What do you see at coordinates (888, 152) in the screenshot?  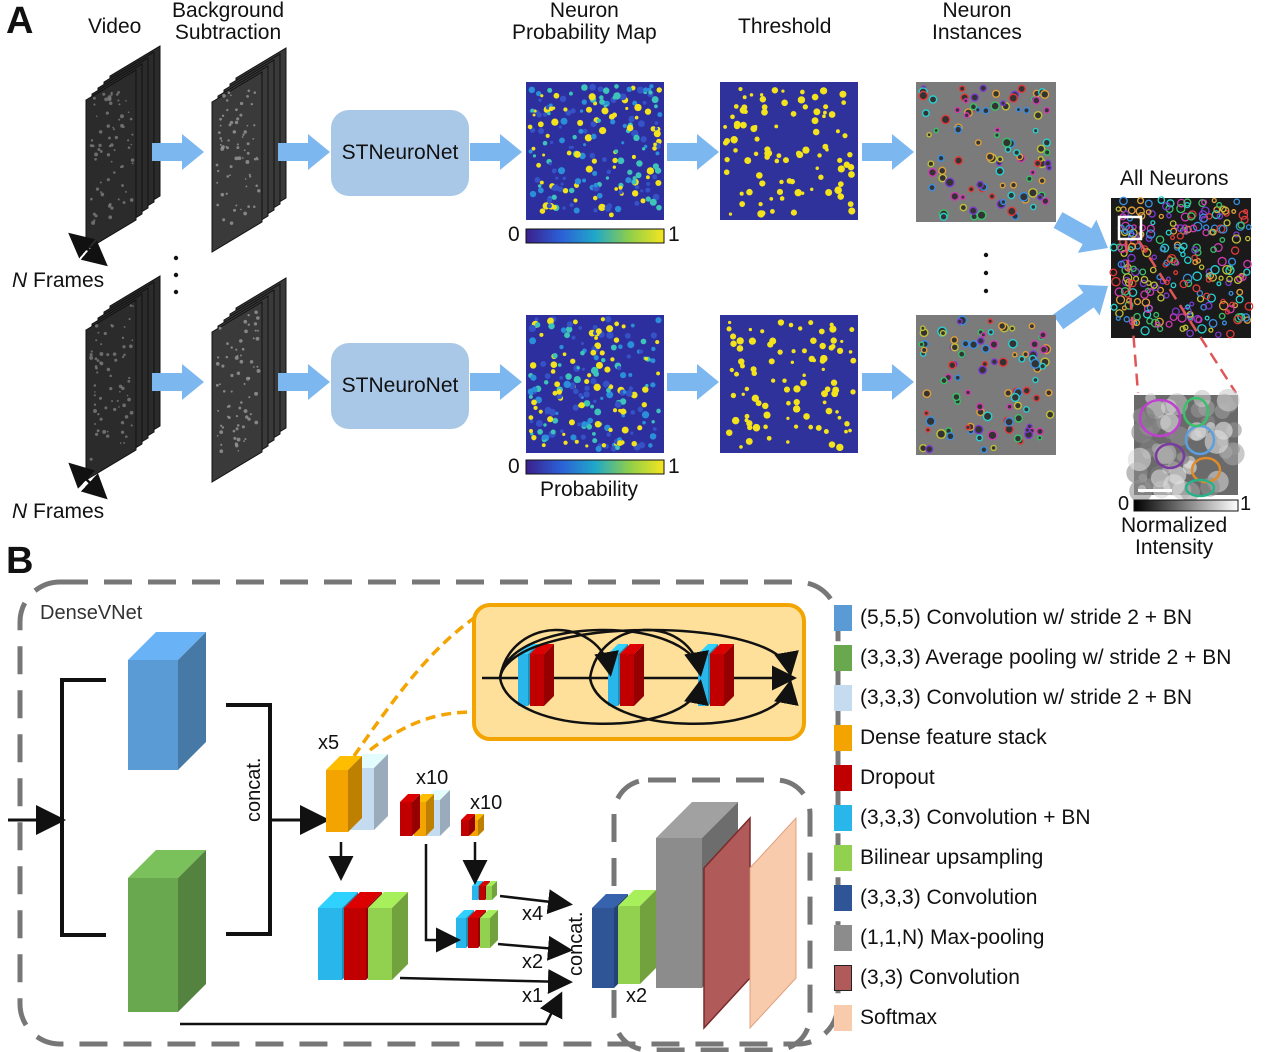 I see `flow-arrow-top` at bounding box center [888, 152].